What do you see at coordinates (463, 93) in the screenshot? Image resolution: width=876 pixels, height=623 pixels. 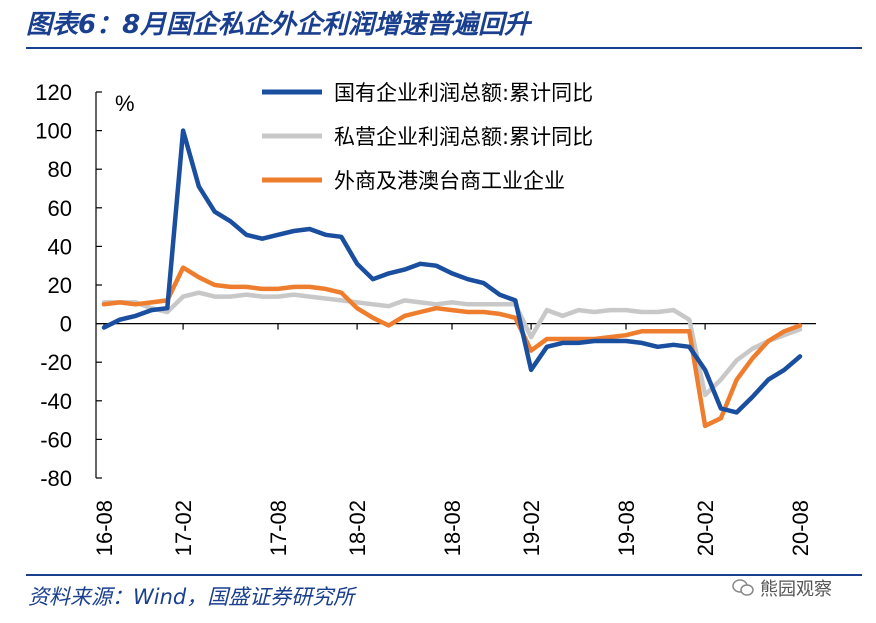 I see `legend-label: 国有企业利润总额:累计同比` at bounding box center [463, 93].